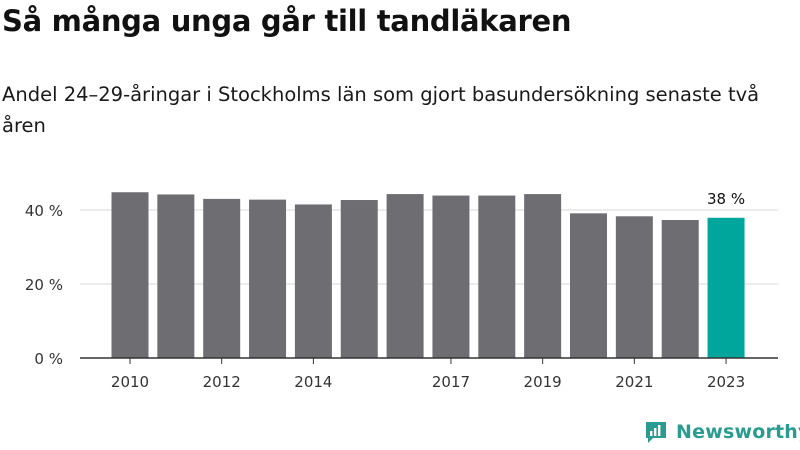 The height and width of the screenshot is (450, 800). Describe the element at coordinates (44, 211) in the screenshot. I see `y-tick-label: 40 %` at that location.